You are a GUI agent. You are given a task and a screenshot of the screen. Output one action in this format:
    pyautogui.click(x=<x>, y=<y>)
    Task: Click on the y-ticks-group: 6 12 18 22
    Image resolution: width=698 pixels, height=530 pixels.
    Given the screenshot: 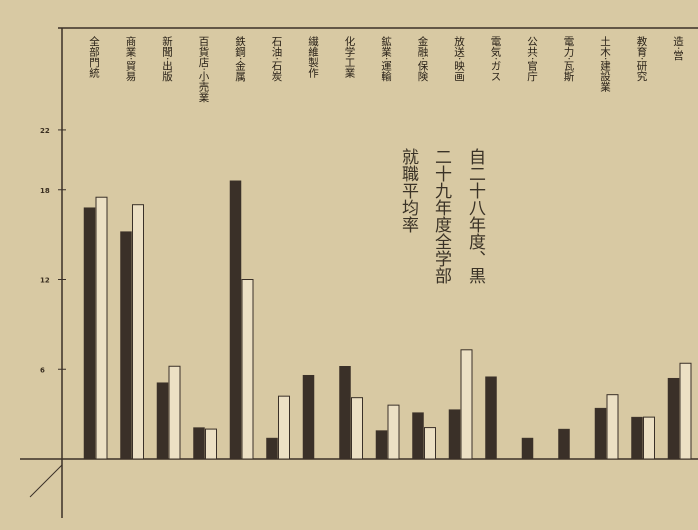 What is the action you would take?
    pyautogui.click(x=53, y=250)
    